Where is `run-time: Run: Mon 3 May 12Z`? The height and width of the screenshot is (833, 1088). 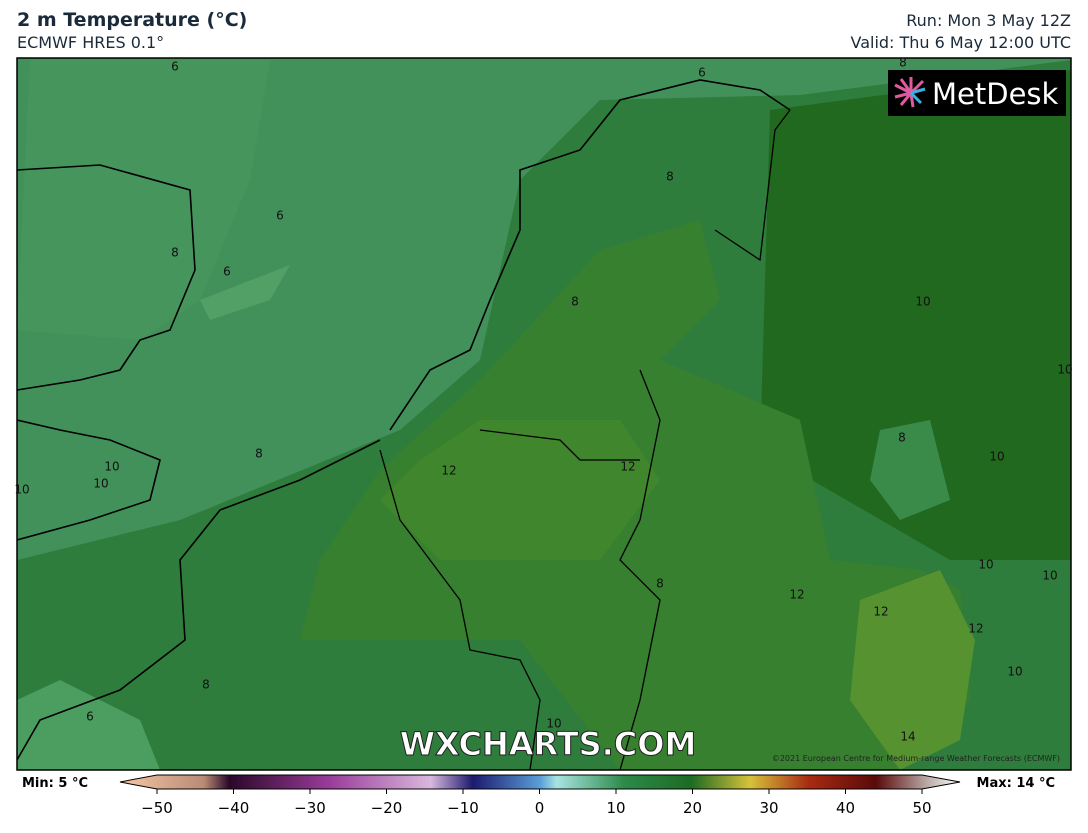
run-time: Run: Mon 3 May 12Z is located at coordinates (988, 20).